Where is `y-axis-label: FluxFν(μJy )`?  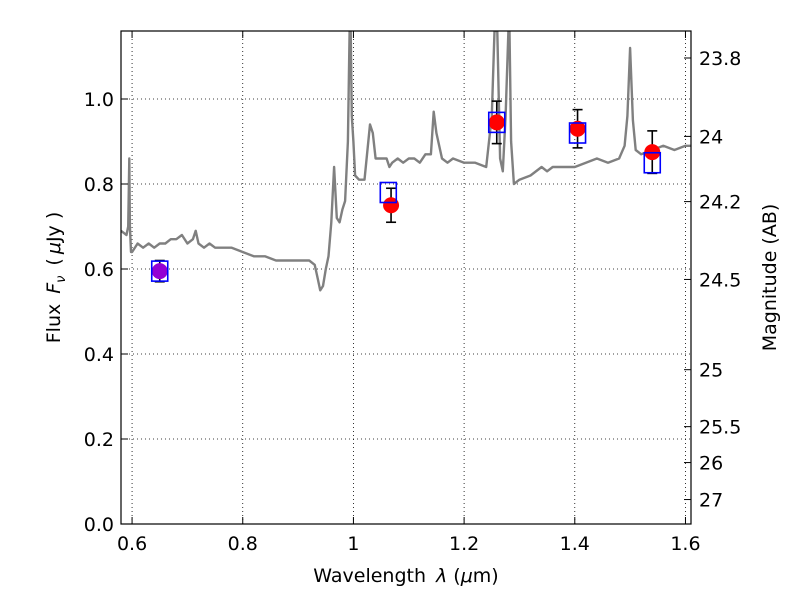
y-axis-label: FluxFν(μJy ) is located at coordinates (56, 278).